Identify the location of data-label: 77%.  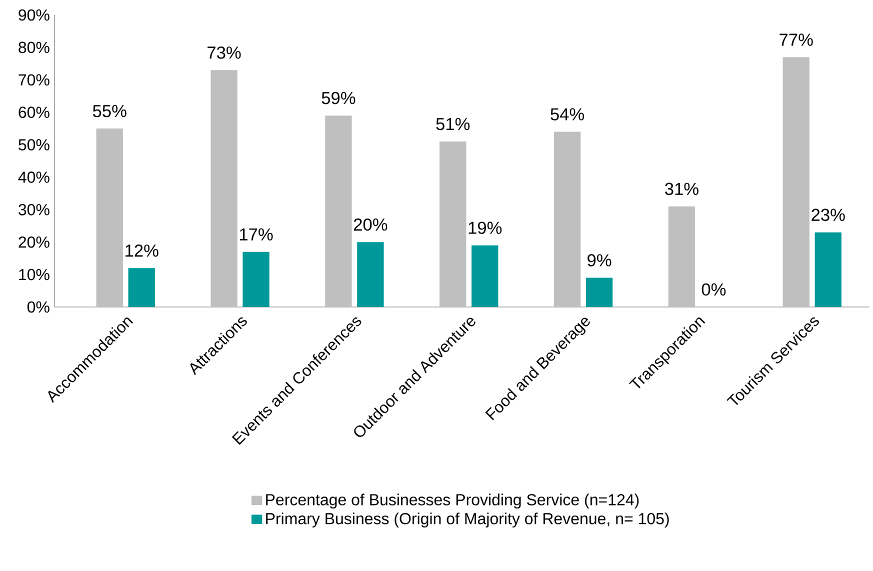
(796, 40).